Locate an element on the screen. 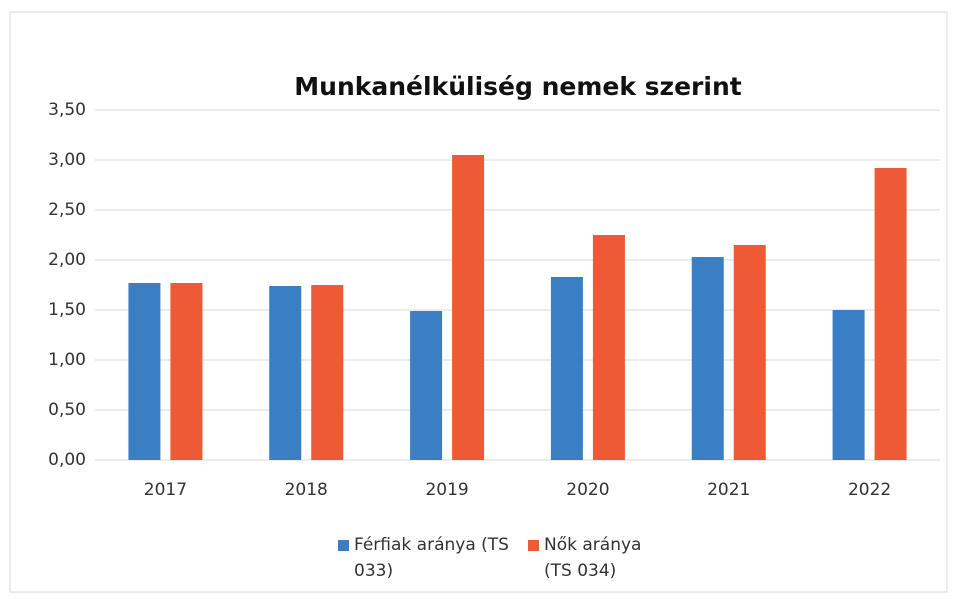 Image resolution: width=957 pixels, height=599 pixels. y-tick-label: 2,00 is located at coordinates (67, 260).